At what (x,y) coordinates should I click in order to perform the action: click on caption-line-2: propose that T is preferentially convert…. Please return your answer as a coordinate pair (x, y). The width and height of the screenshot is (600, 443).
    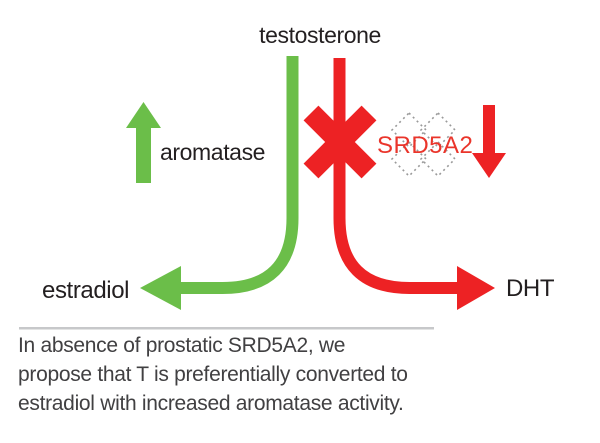
    Looking at the image, I should click on (213, 374).